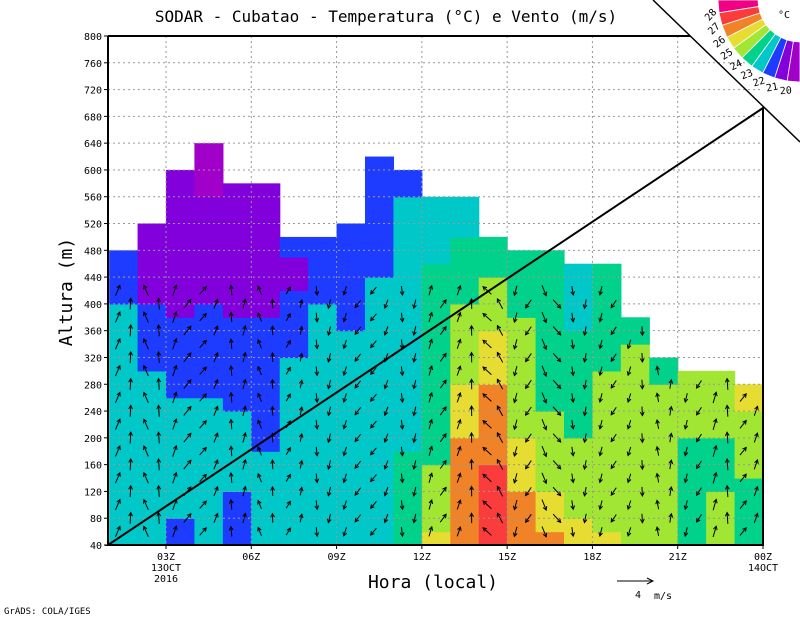 The image size is (800, 622). I want to click on colorbar-label: 21, so click(772, 87).